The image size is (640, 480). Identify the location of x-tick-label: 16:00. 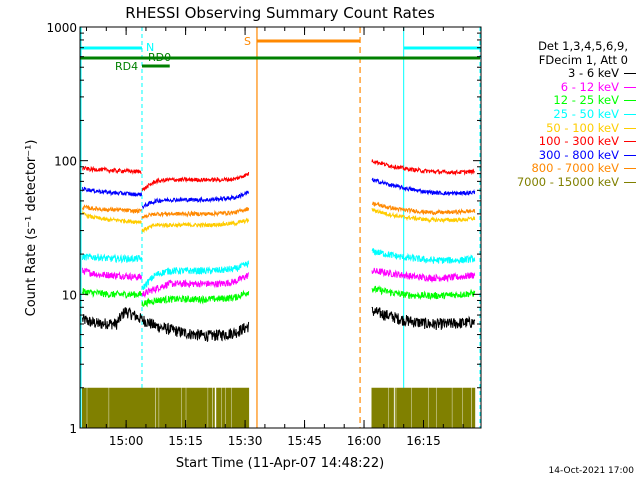
(364, 441).